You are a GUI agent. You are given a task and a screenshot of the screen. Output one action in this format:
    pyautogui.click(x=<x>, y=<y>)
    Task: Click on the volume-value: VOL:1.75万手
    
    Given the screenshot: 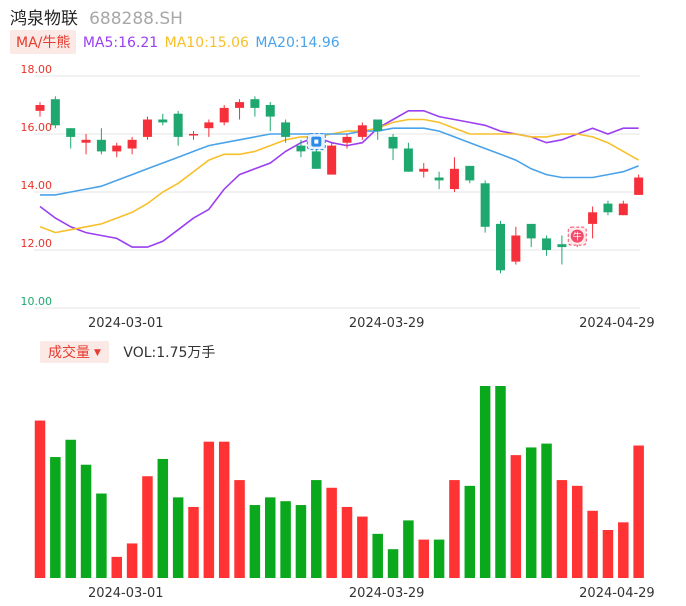 What is the action you would take?
    pyautogui.click(x=169, y=353)
    